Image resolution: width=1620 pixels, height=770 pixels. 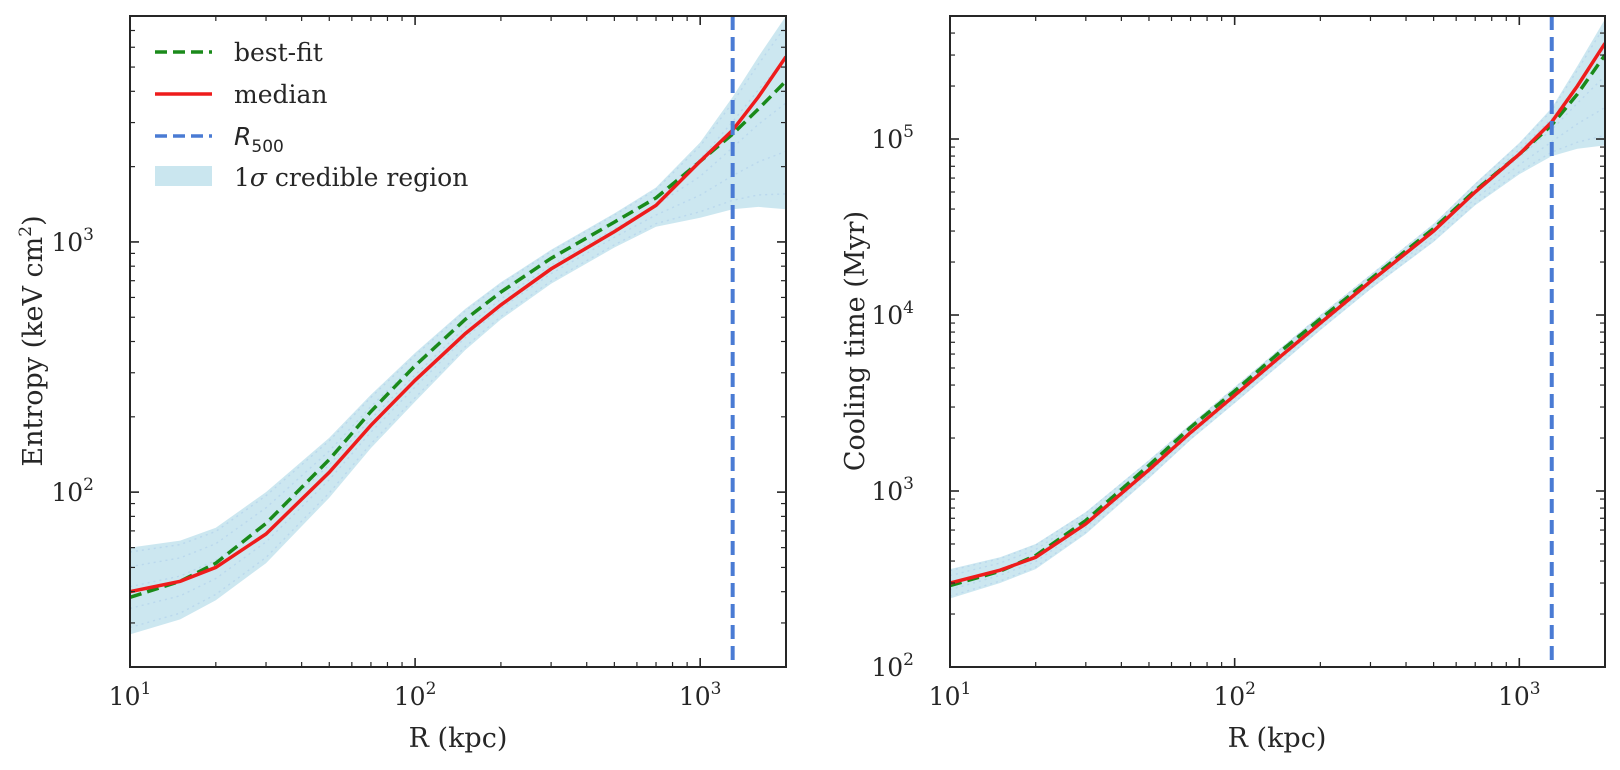 I want to click on y-tick-label: 105, so click(x=892, y=138).